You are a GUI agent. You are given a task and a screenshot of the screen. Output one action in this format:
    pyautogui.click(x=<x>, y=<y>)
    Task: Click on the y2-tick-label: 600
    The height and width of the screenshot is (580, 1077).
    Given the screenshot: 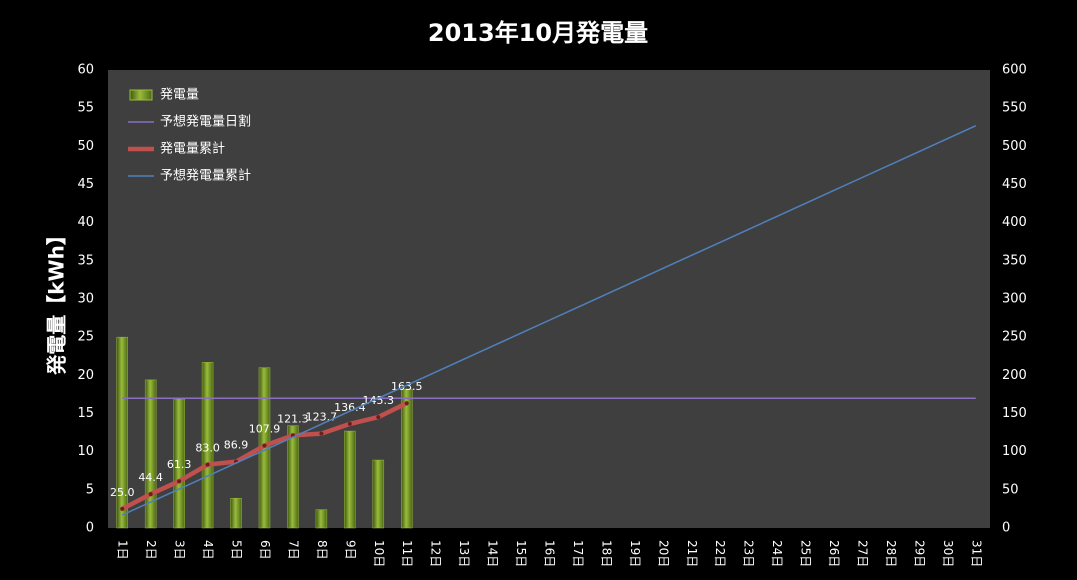 What is the action you would take?
    pyautogui.click(x=1014, y=70)
    